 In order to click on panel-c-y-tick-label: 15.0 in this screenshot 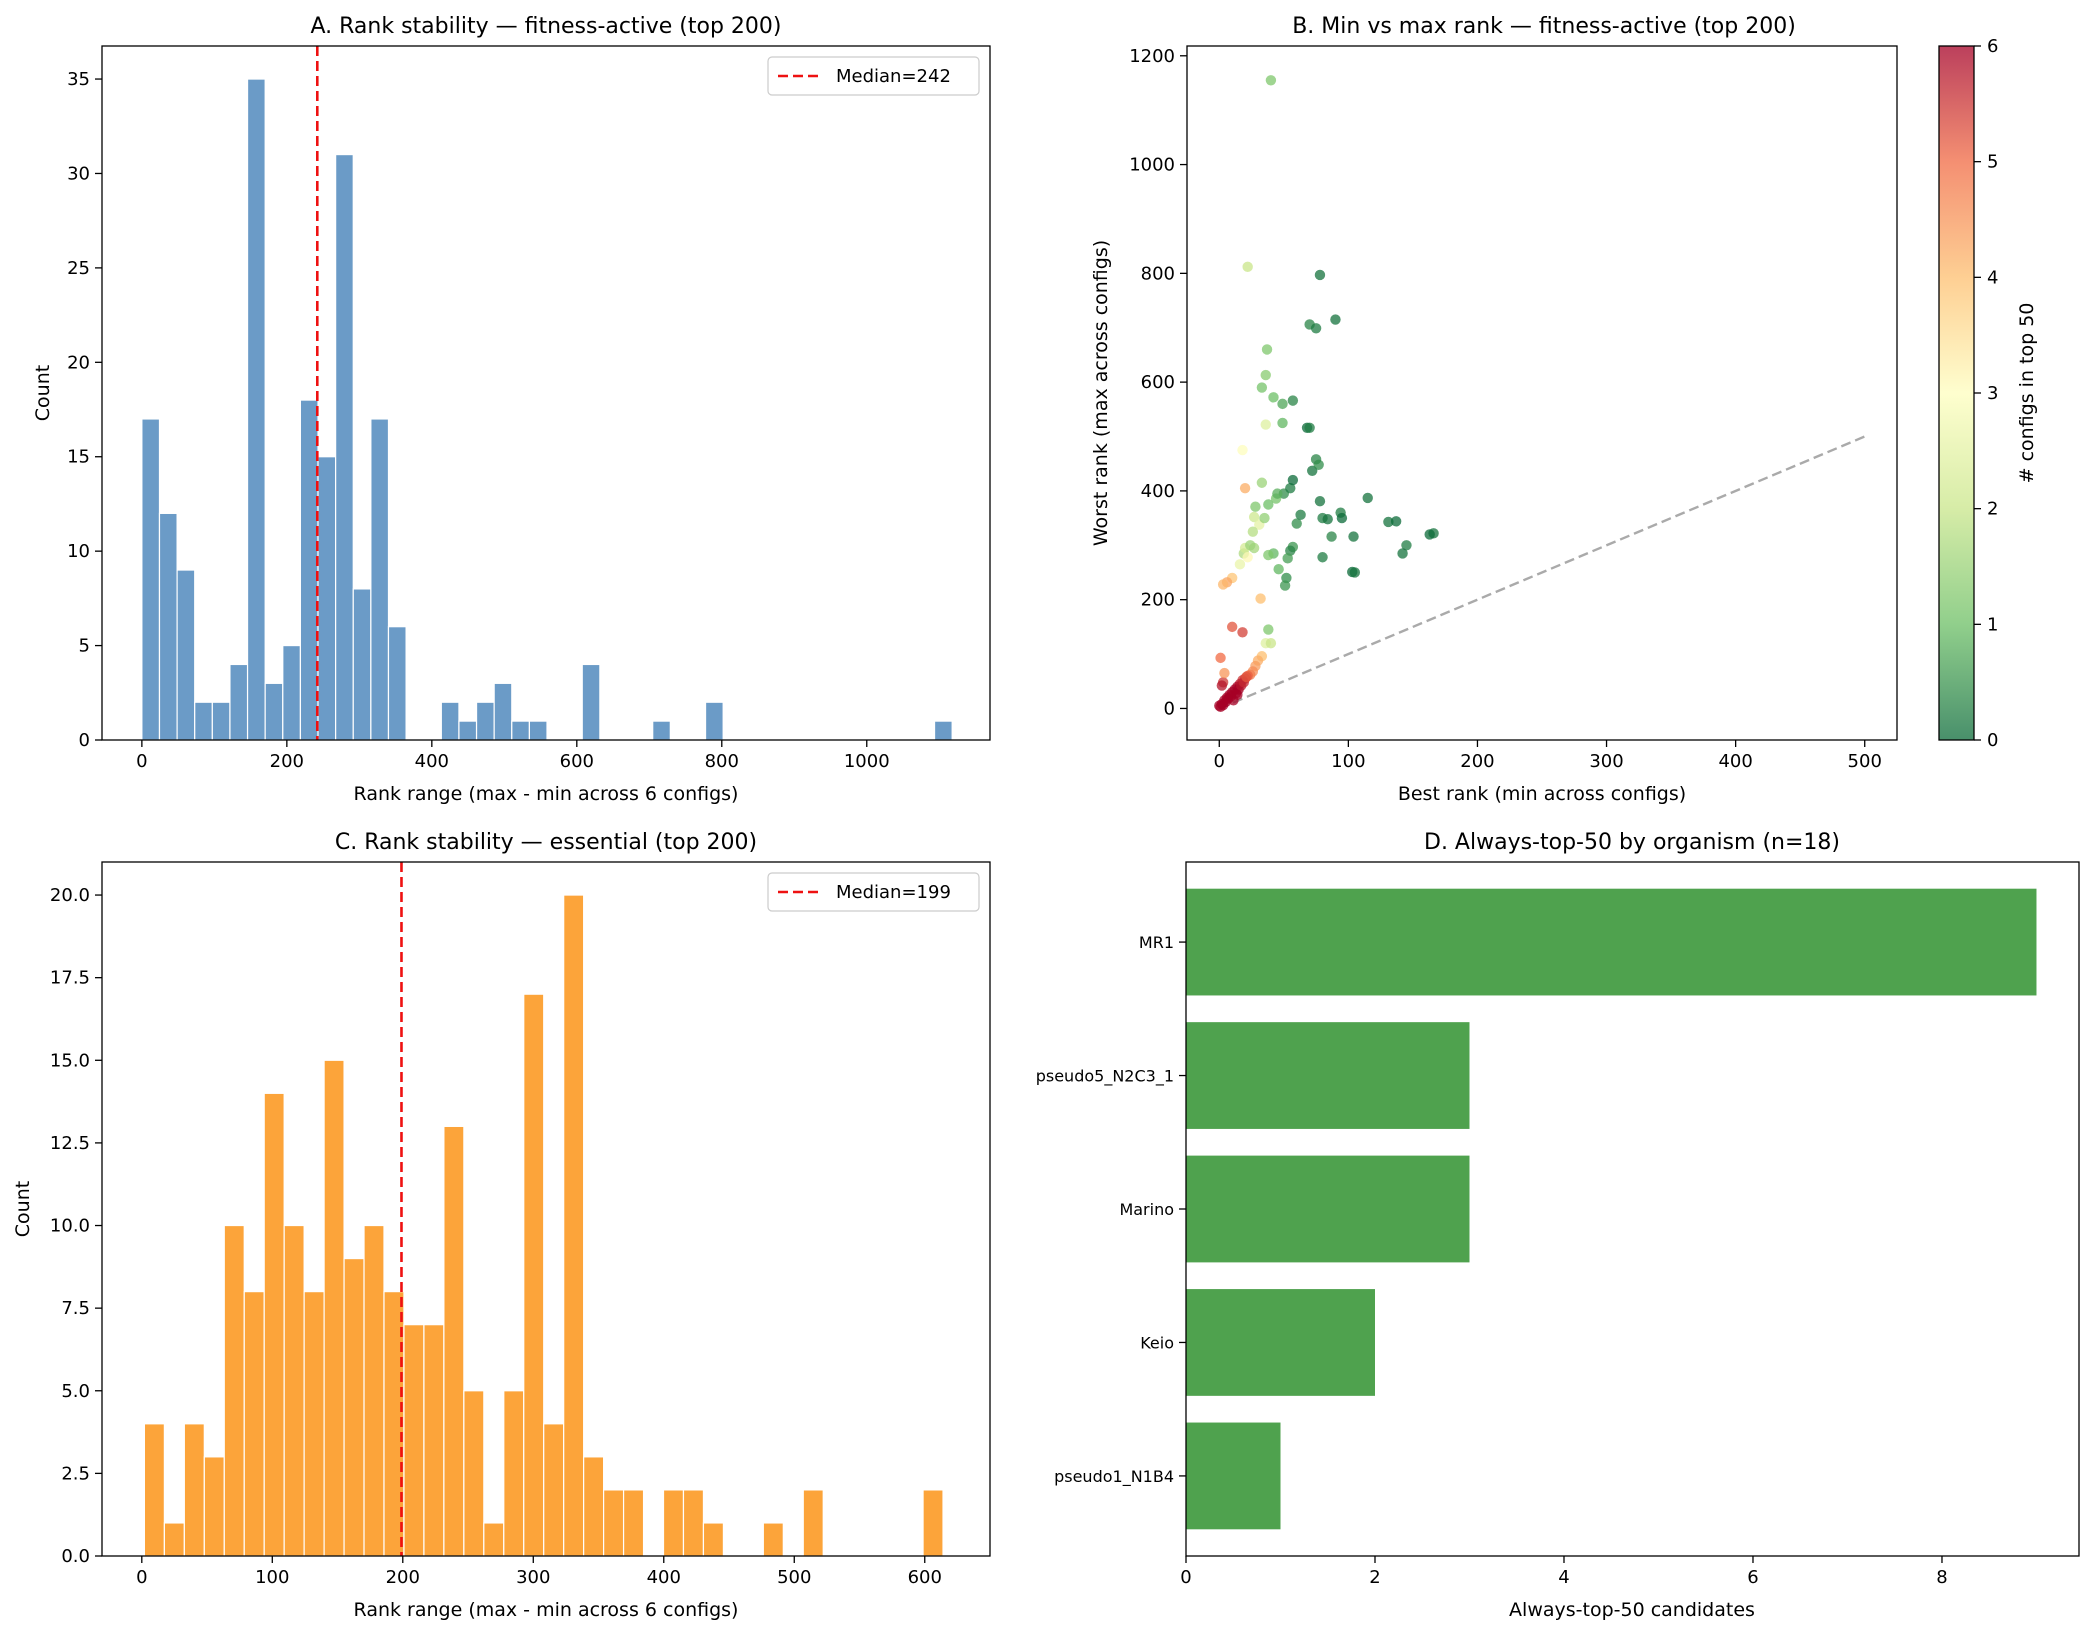, I will do `click(70, 1060)`.